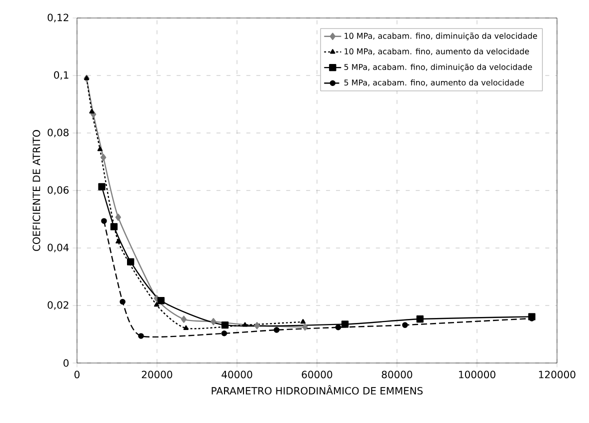  I want to click on x-tick-label: 120000, so click(557, 374).